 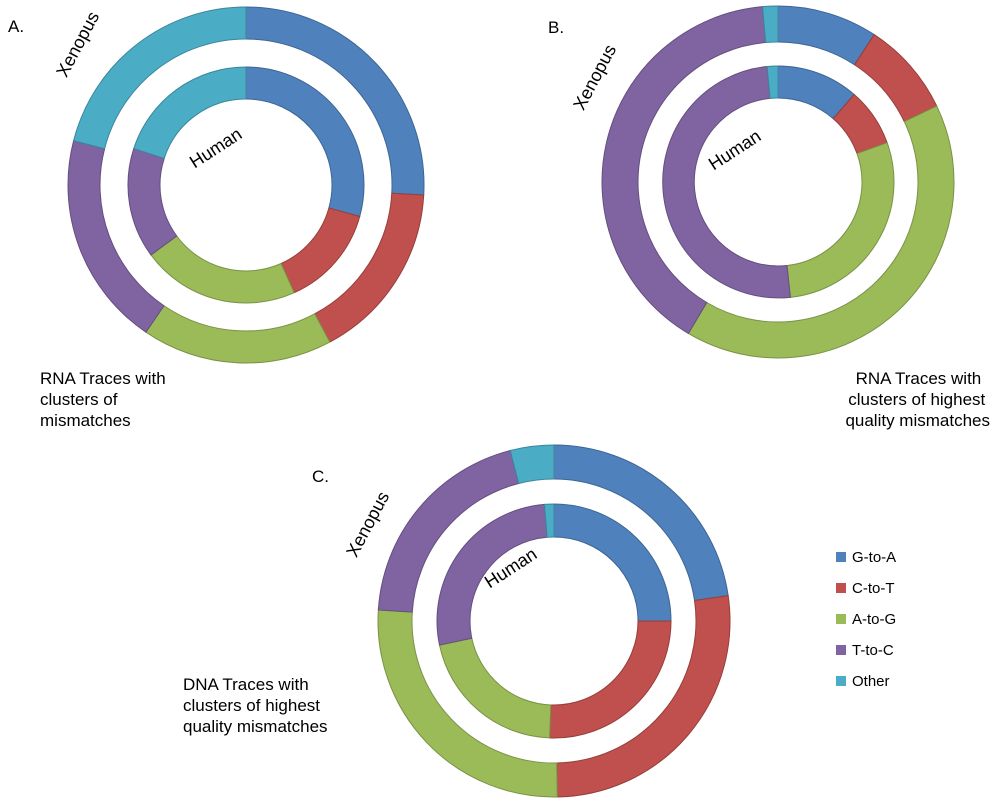 I want to click on panel-a-caption-line-2: clusters of, so click(x=79, y=399).